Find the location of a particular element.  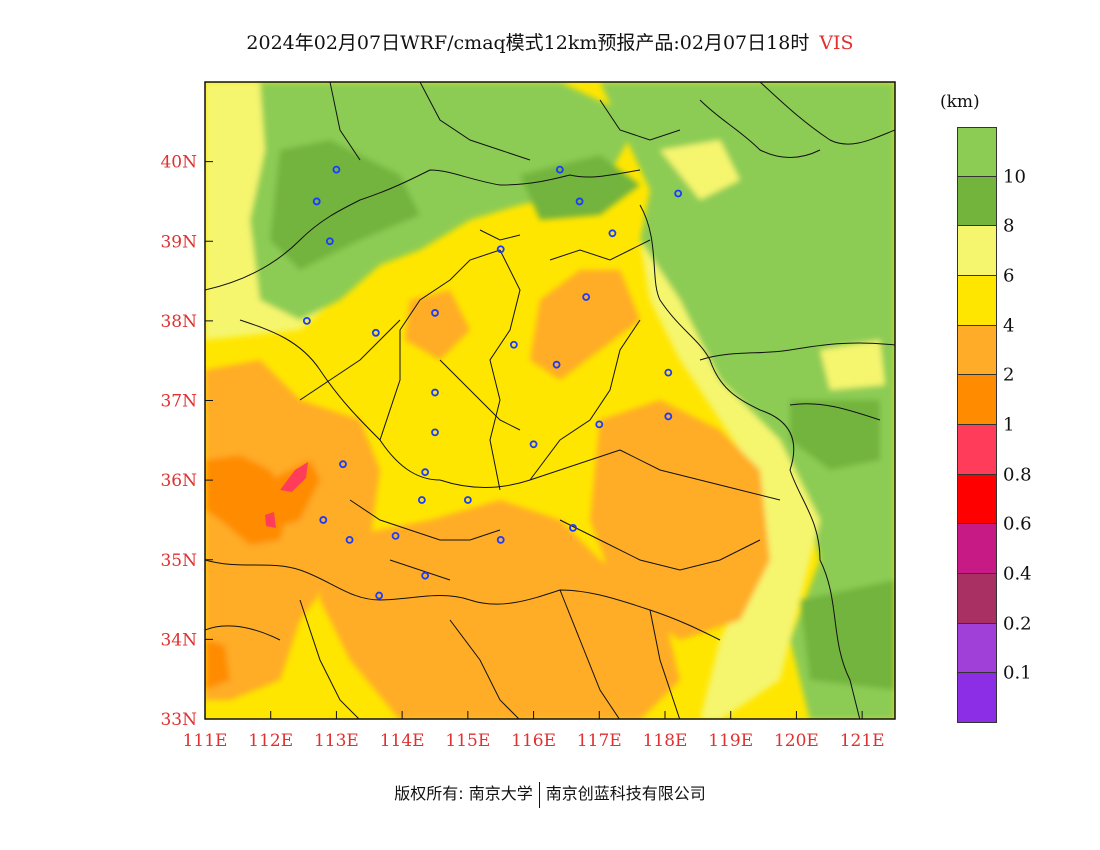

field-darkgreen-se is located at coordinates (847, 635).